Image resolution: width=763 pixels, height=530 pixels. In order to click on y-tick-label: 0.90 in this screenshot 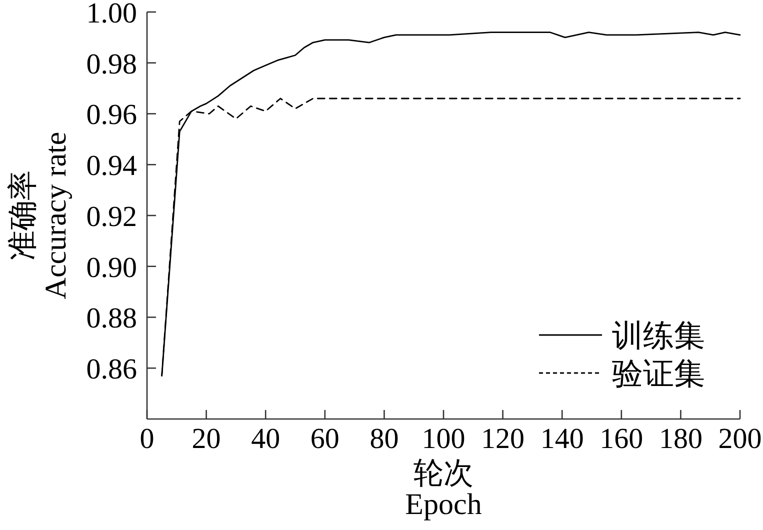, I will do `click(111, 268)`.